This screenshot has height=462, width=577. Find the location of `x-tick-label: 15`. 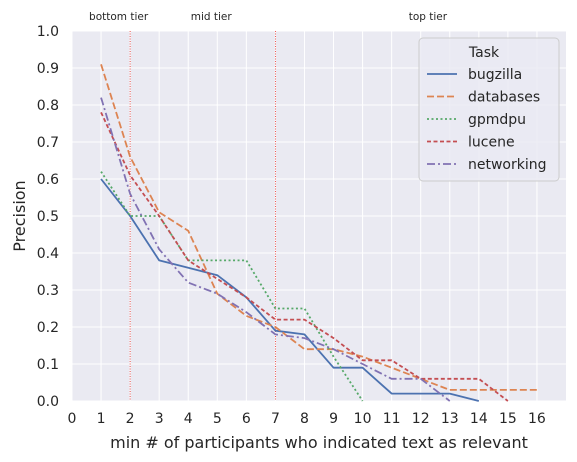

x-tick-label: 15 is located at coordinates (508, 419).